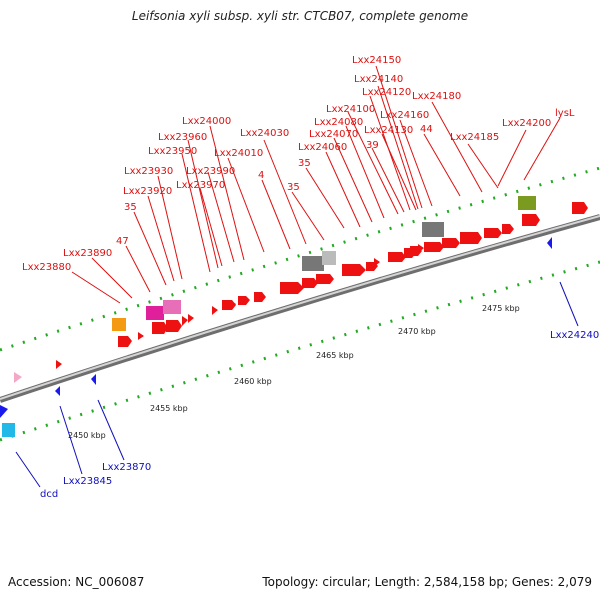 Image resolution: width=600 pixels, height=600 pixels. Describe the element at coordinates (119, 324) in the screenshot. I see `orange-feature` at that location.